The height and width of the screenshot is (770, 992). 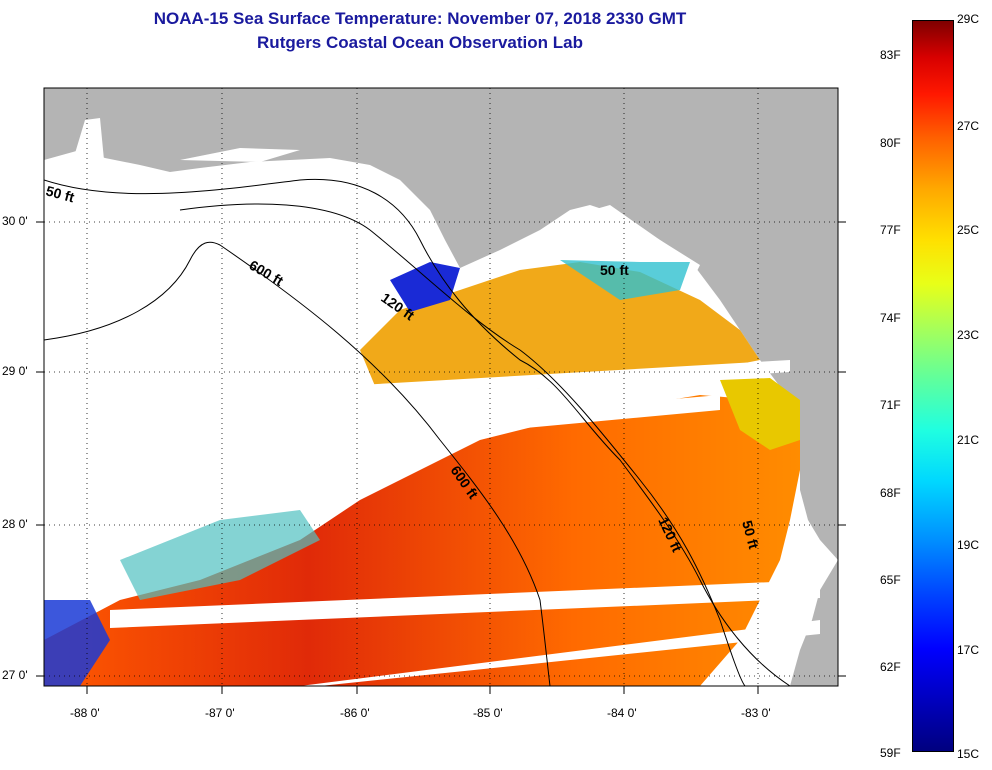 What do you see at coordinates (968, 650) in the screenshot?
I see `colorbar-c-17: 17C` at bounding box center [968, 650].